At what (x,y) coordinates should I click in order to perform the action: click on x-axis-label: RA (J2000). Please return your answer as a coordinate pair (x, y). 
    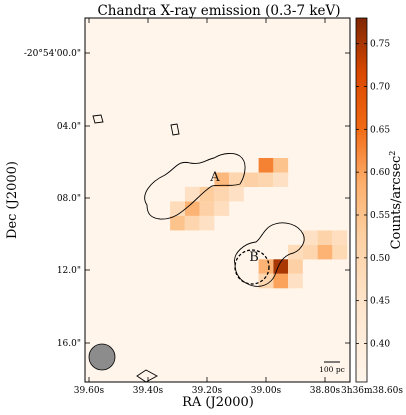
    Looking at the image, I should click on (218, 402).